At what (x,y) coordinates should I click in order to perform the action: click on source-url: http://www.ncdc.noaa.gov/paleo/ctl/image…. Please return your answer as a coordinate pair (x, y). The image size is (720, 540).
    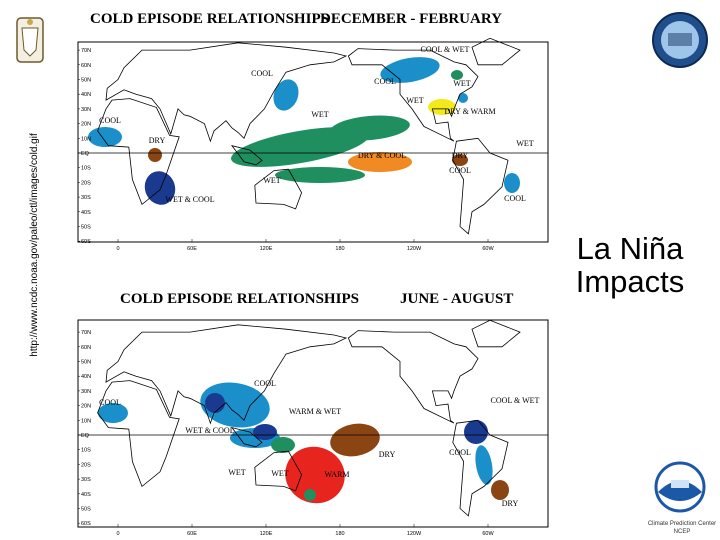
    Looking at the image, I should click on (34, 245).